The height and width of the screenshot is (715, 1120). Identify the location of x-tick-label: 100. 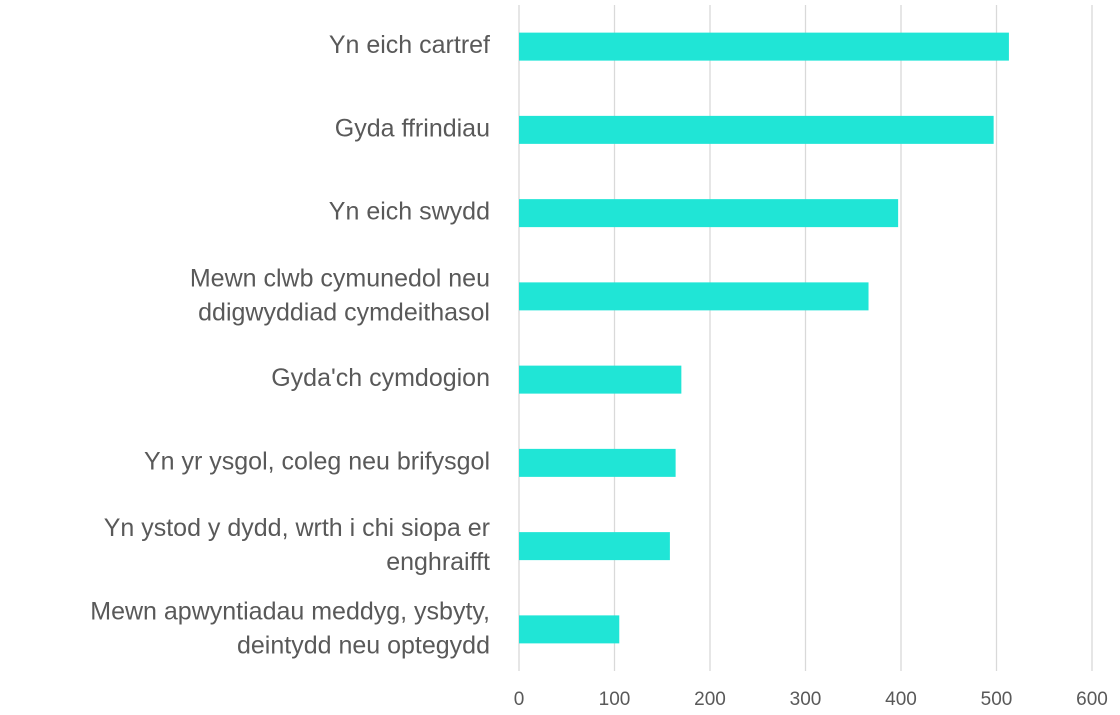
(615, 699).